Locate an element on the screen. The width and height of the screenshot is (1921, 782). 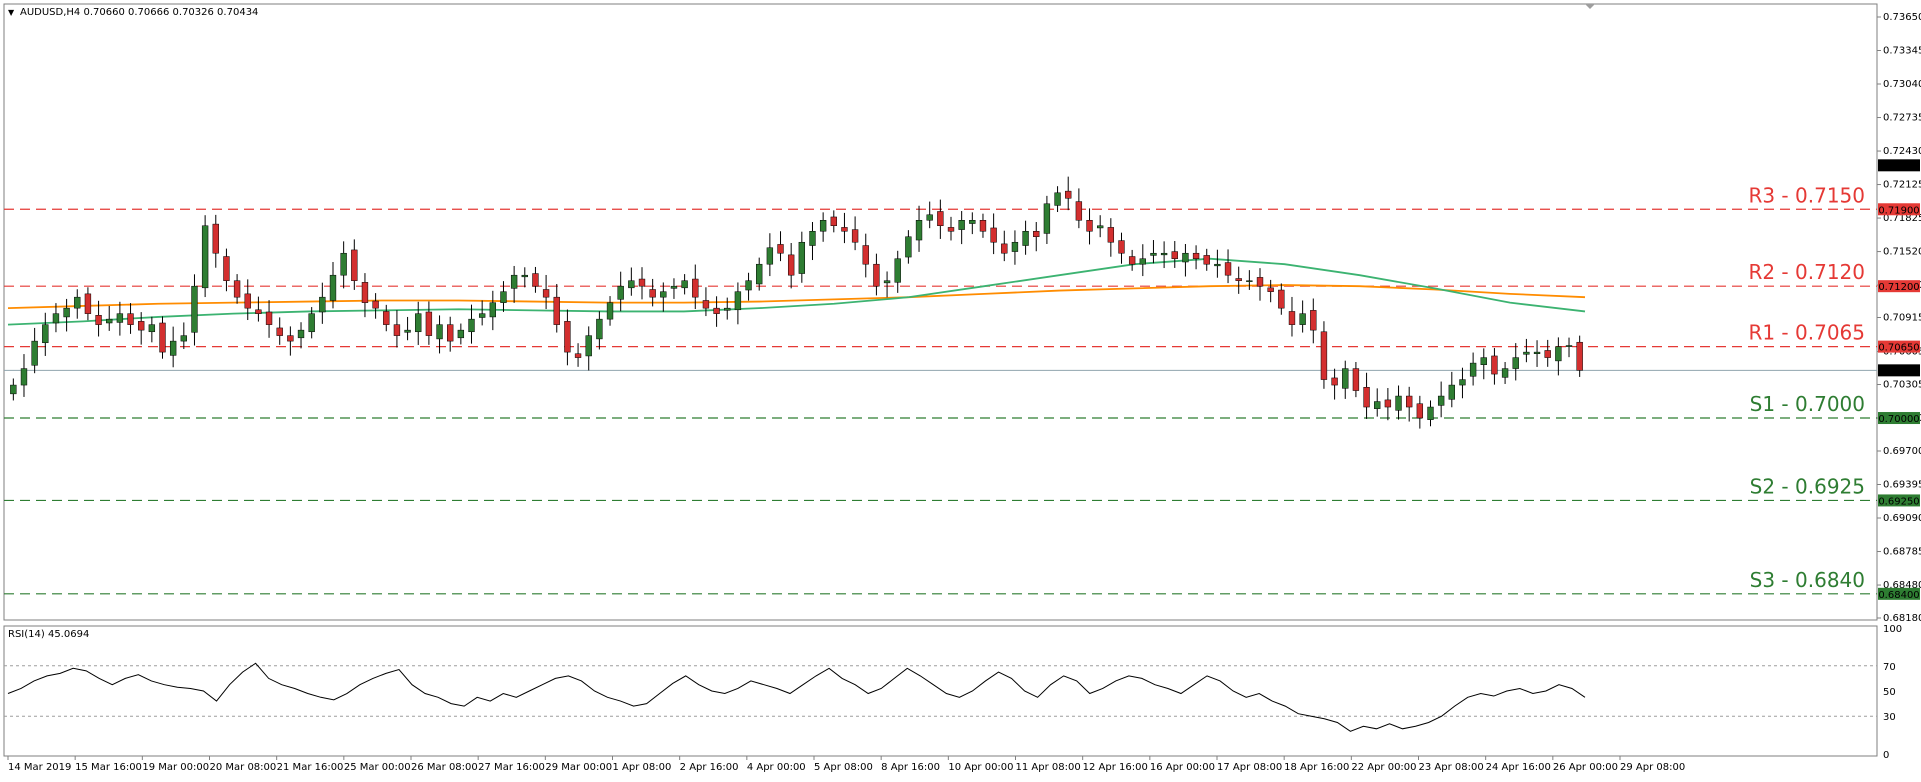
rsi-axis-label: 70 is located at coordinates (1889, 667).